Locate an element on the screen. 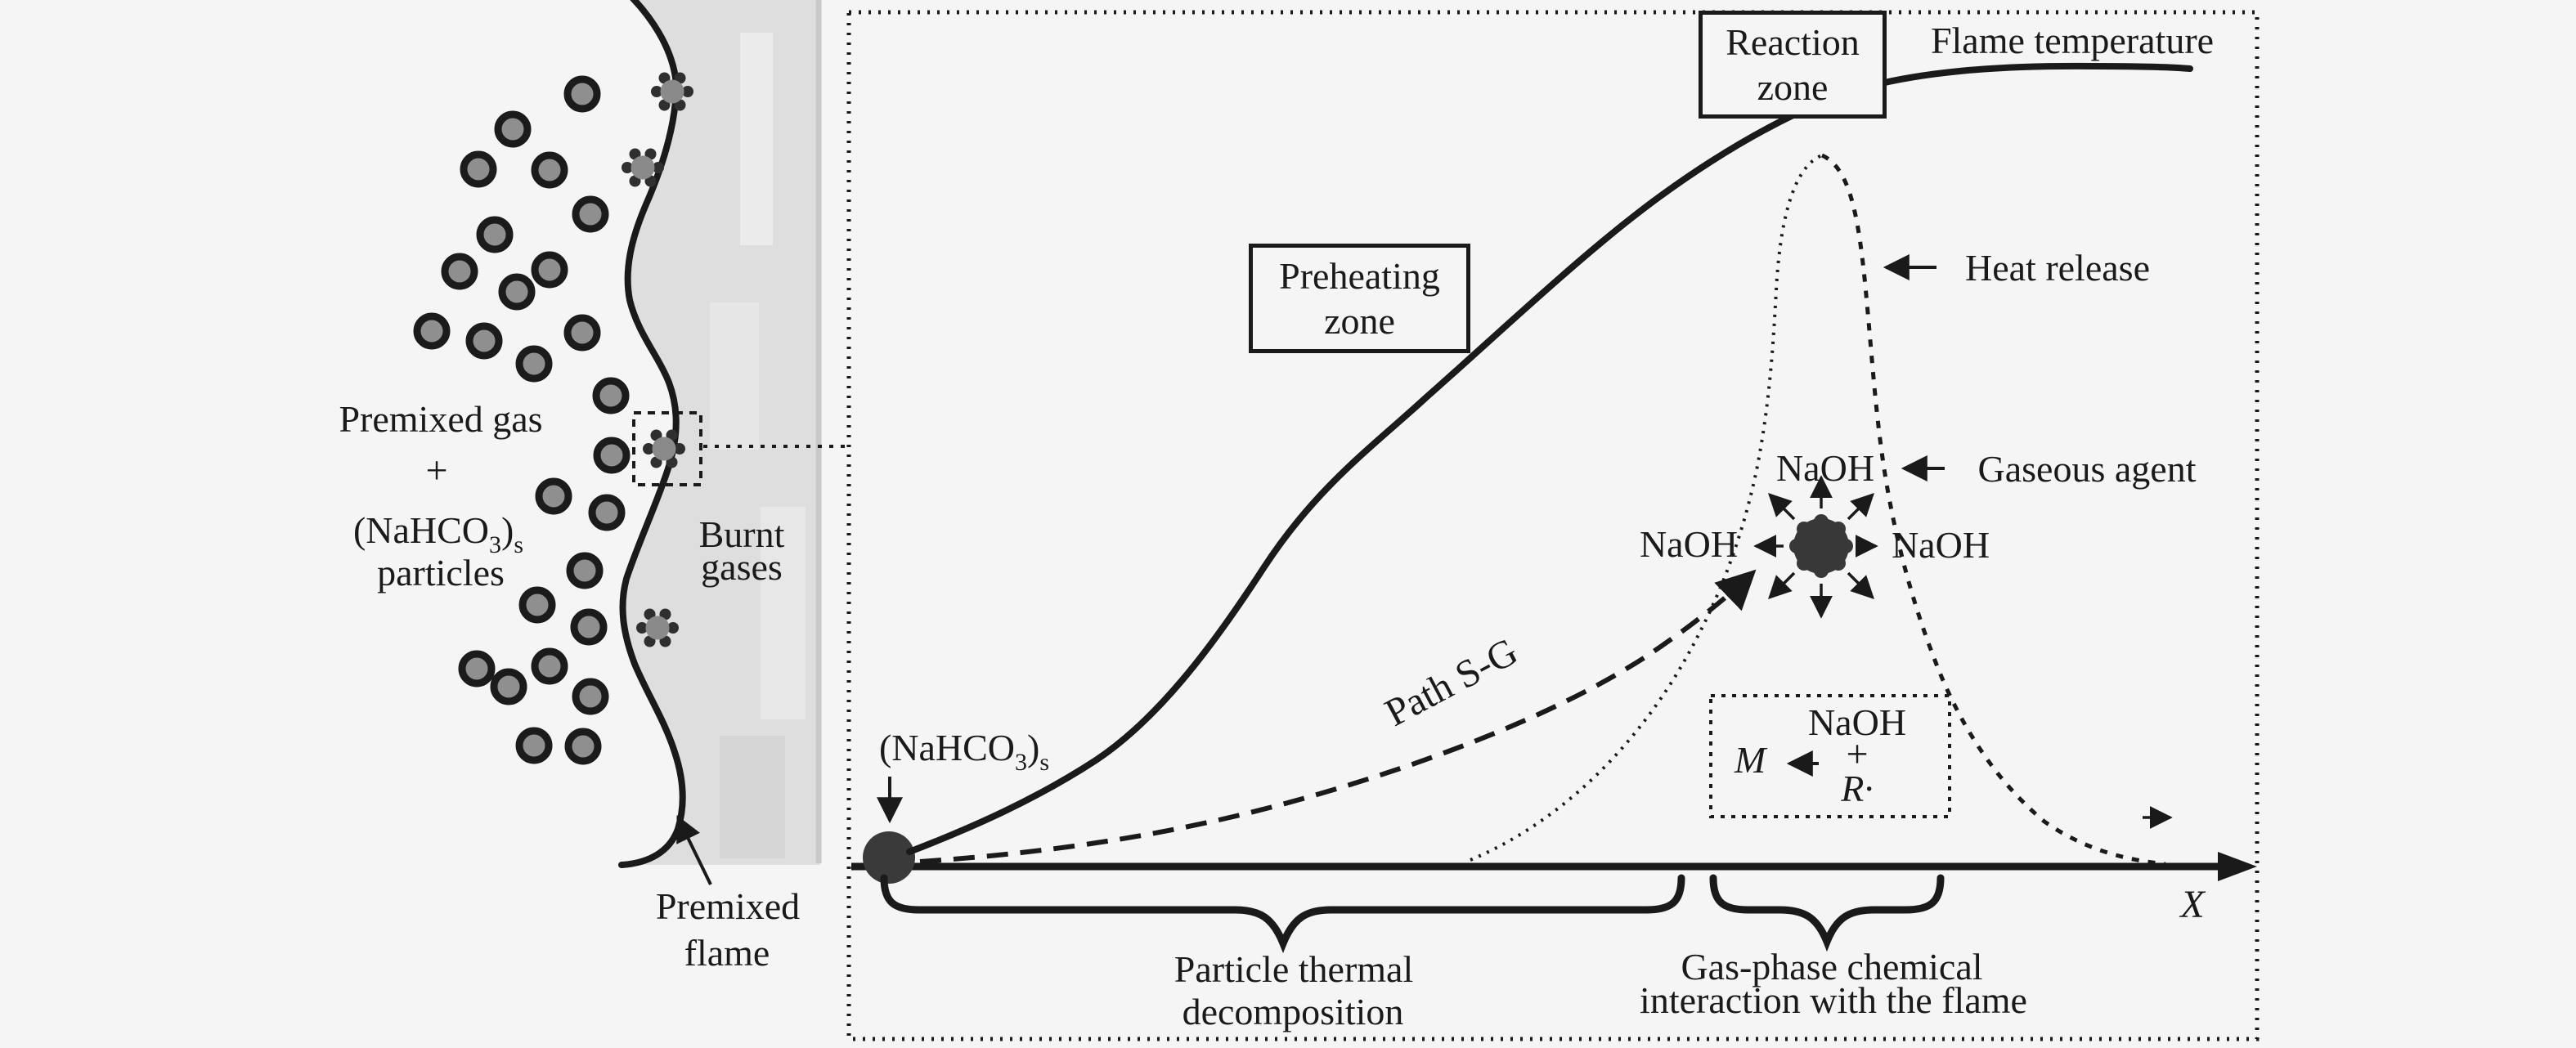  flame-temperature-label: Flame temperature is located at coordinates (2073, 40).